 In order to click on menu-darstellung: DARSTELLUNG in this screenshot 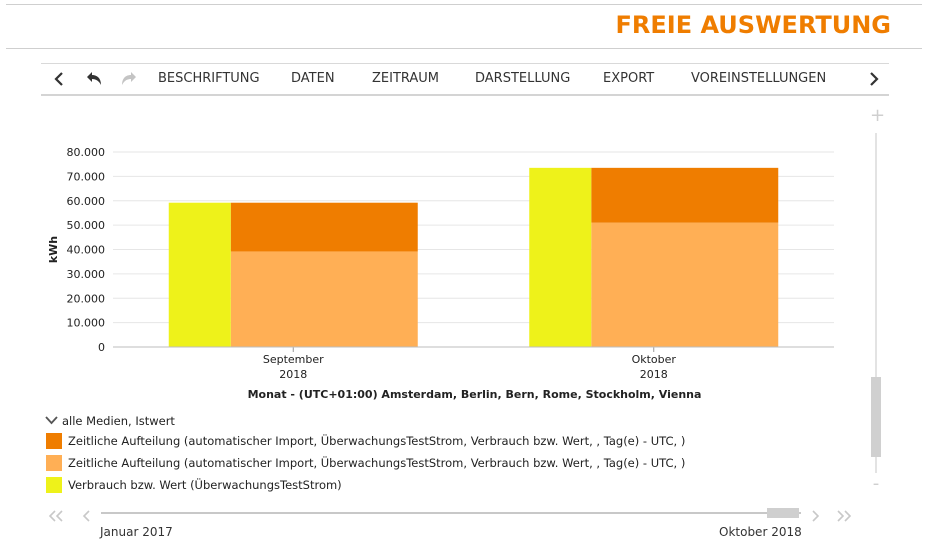, I will do `click(523, 78)`.